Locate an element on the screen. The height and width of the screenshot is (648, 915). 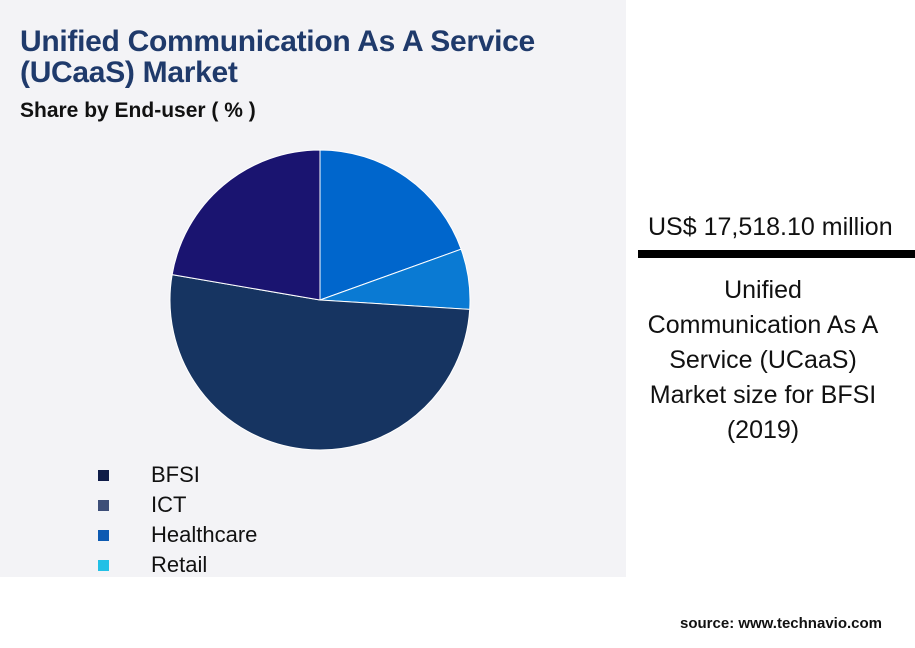
pie-slice-healthcare is located at coordinates (390, 225).